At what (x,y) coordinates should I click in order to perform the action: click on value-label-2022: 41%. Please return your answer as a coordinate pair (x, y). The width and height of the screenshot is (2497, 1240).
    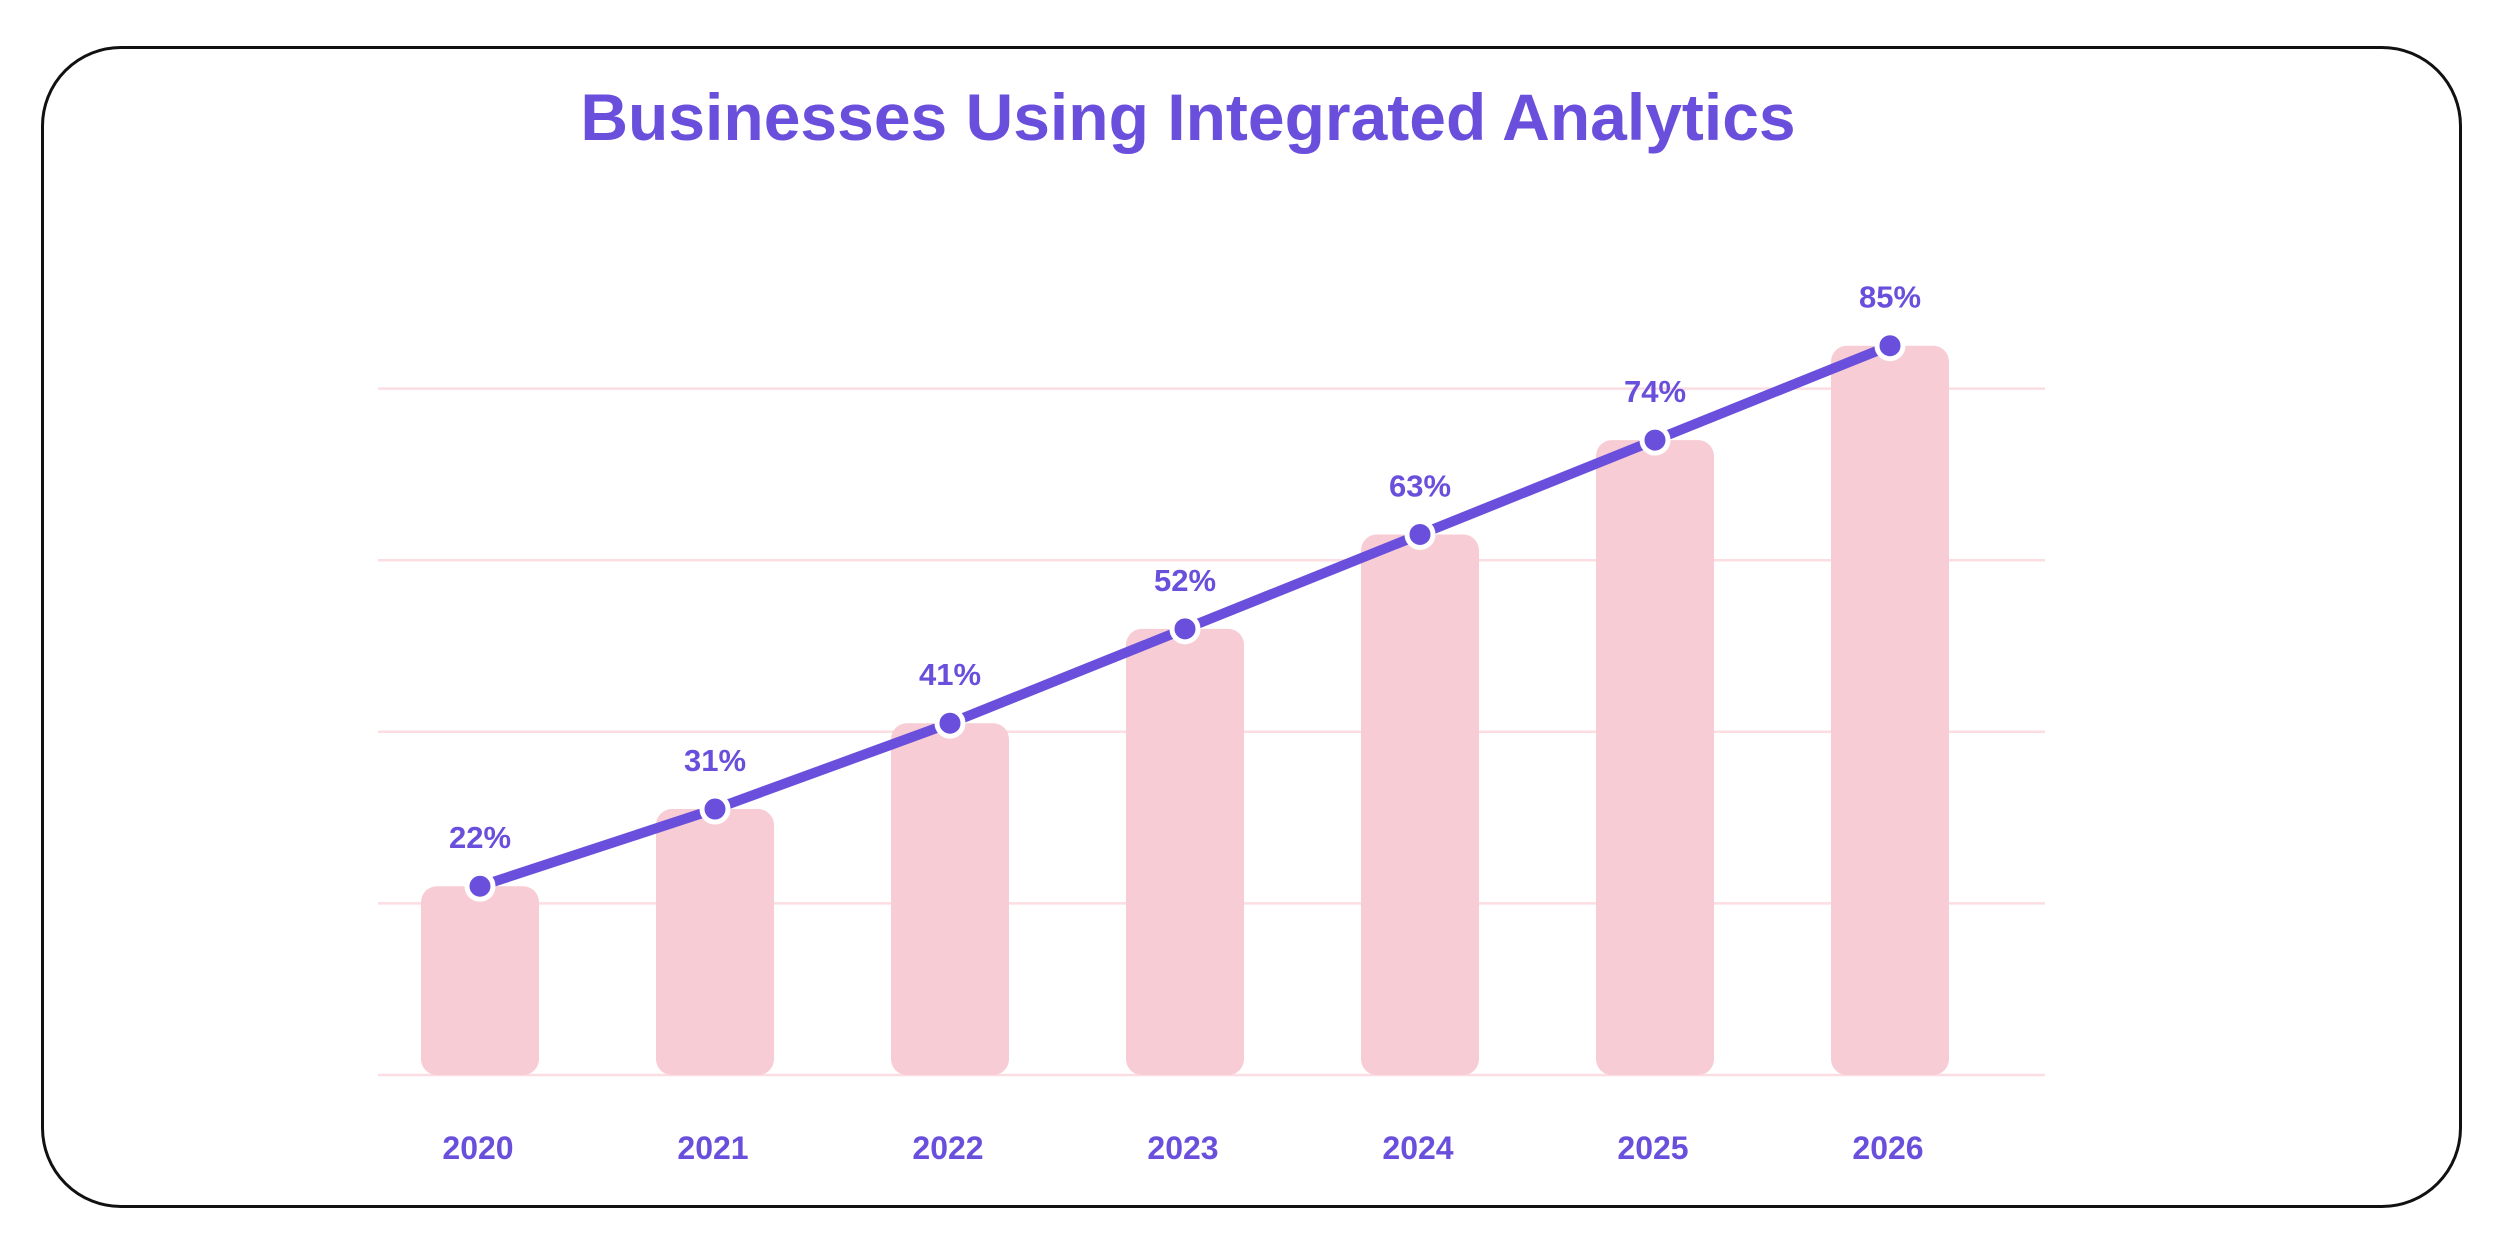
    Looking at the image, I should click on (950, 674).